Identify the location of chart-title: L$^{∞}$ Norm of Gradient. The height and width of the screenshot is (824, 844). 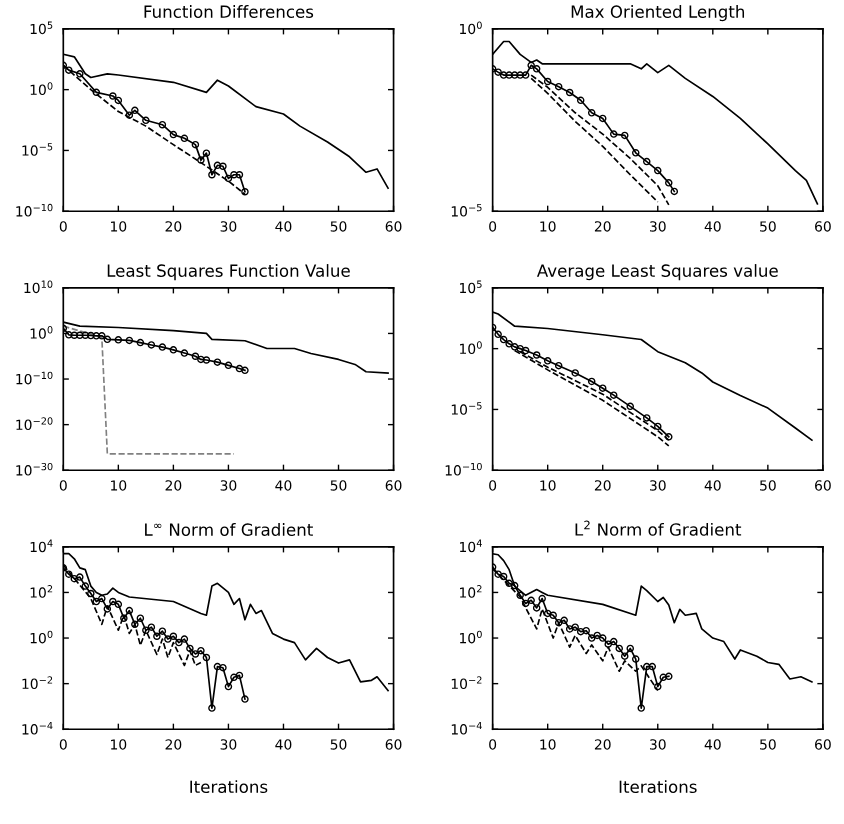
(229, 529).